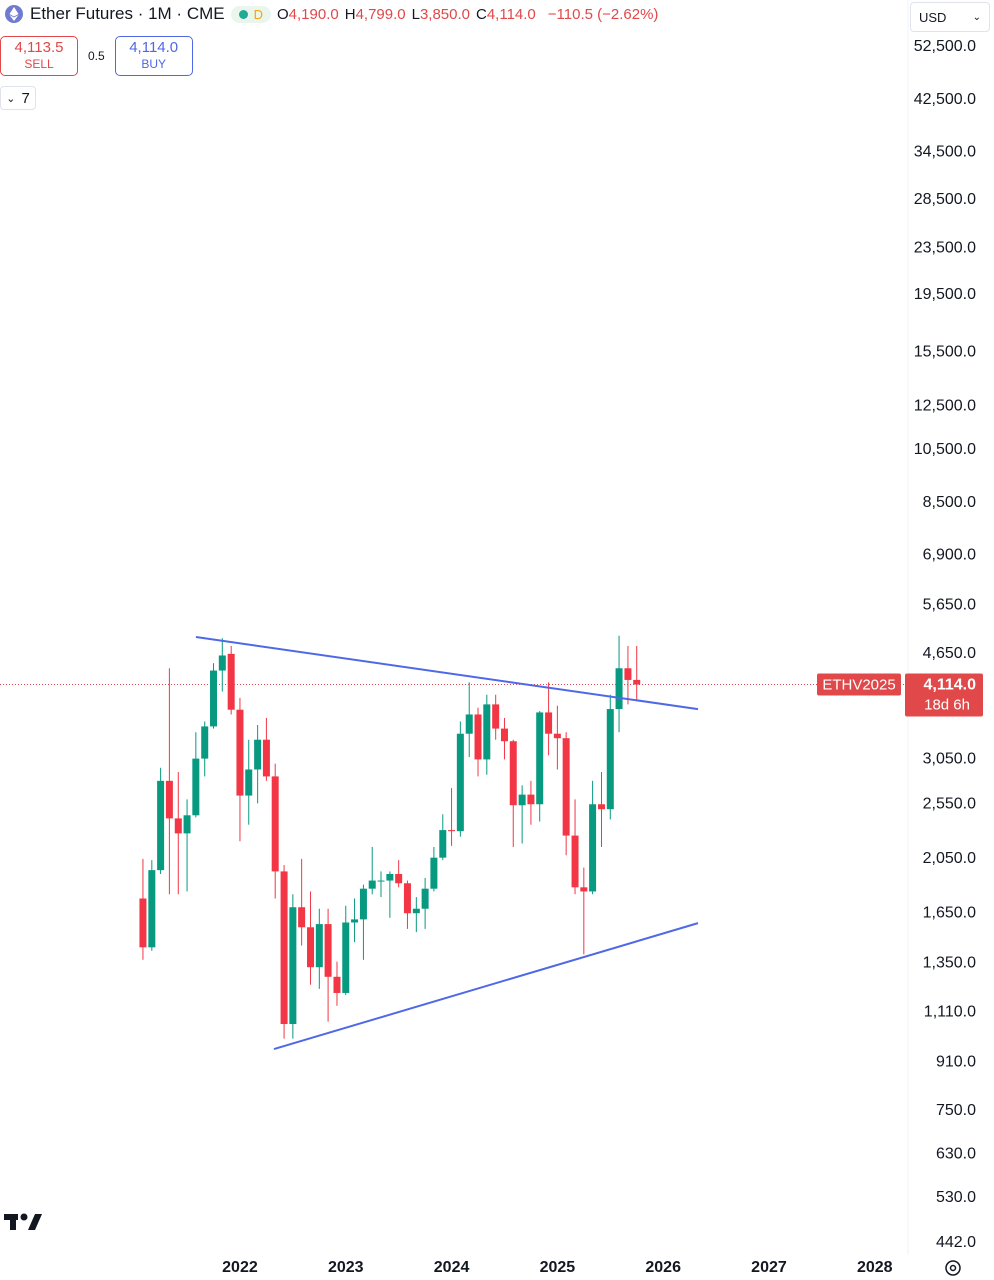  Describe the element at coordinates (409, 14) in the screenshot. I see `ohlc: O4,190.0 H4,799.0 L3,850.0 C4,114.0` at that location.